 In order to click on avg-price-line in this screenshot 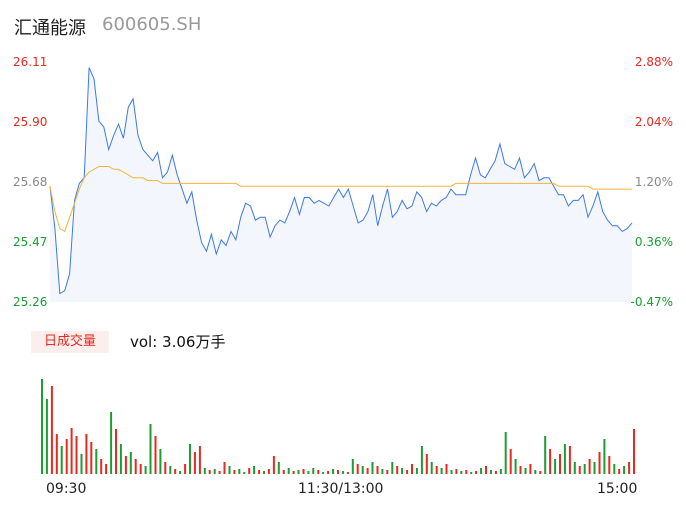, I will do `click(340, 199)`.